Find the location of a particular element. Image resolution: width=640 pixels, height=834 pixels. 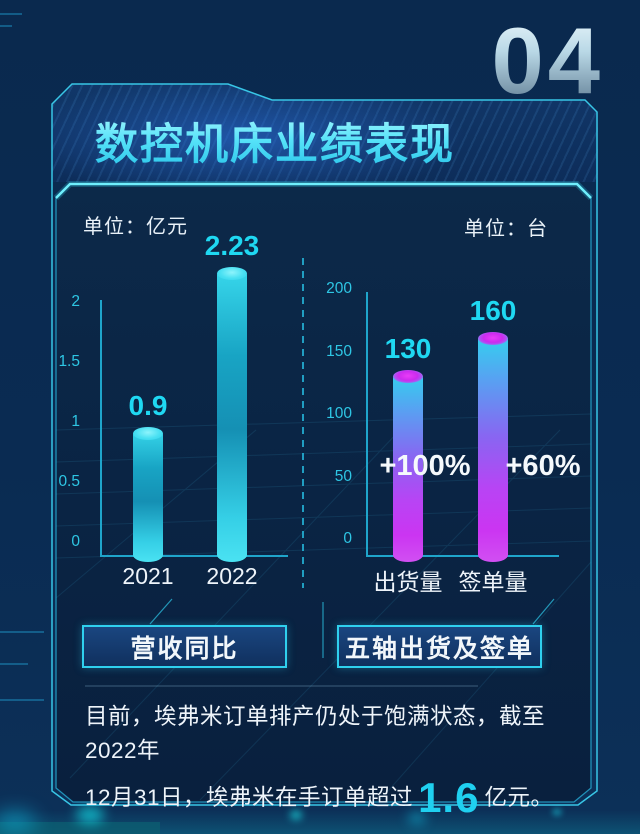

bar-出货量 is located at coordinates (408, 465).